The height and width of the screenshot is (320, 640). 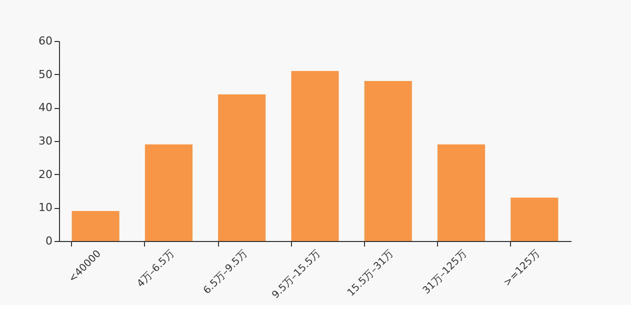 I want to click on y-tick-label: 40, so click(x=45, y=107).